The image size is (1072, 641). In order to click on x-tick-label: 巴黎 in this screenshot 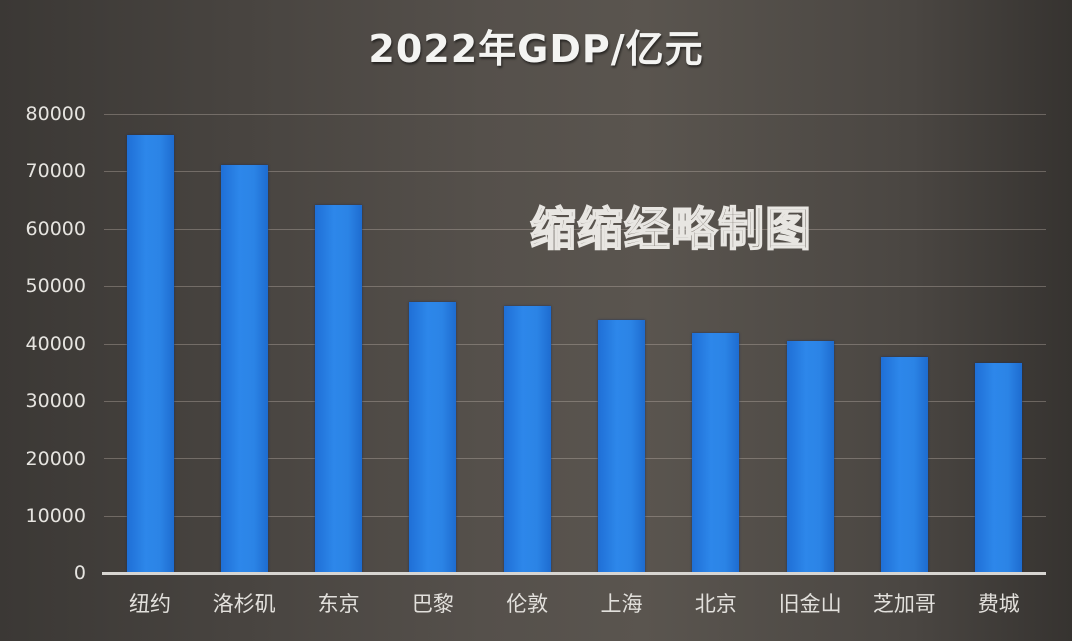, I will do `click(432, 604)`.